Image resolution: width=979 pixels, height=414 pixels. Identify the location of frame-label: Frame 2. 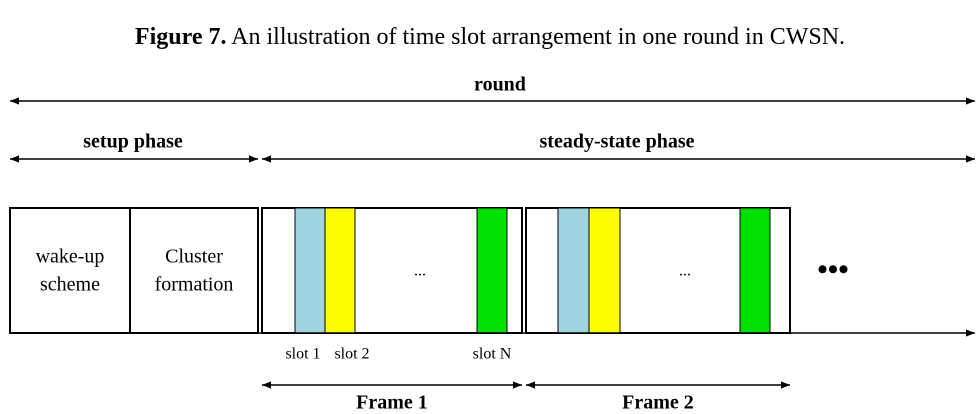
(658, 403).